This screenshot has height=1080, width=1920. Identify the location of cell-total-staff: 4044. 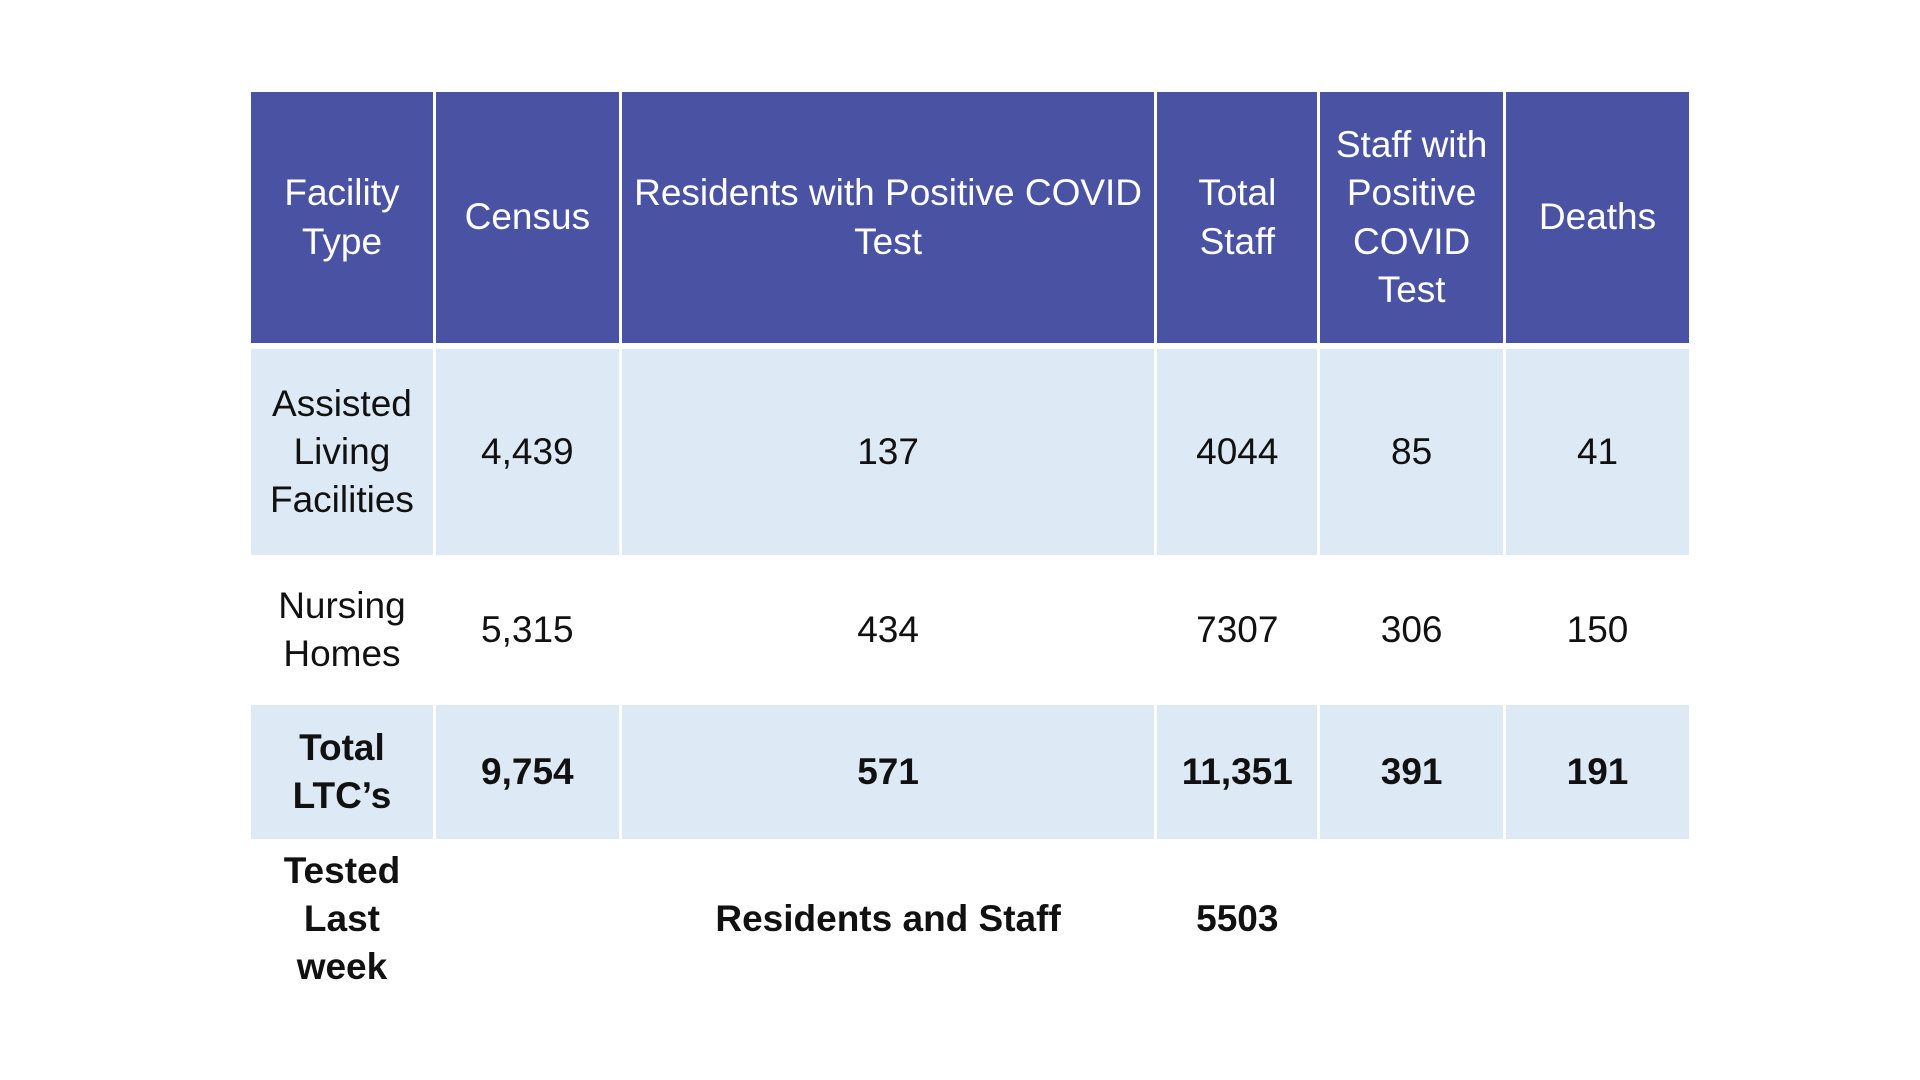
(1237, 452).